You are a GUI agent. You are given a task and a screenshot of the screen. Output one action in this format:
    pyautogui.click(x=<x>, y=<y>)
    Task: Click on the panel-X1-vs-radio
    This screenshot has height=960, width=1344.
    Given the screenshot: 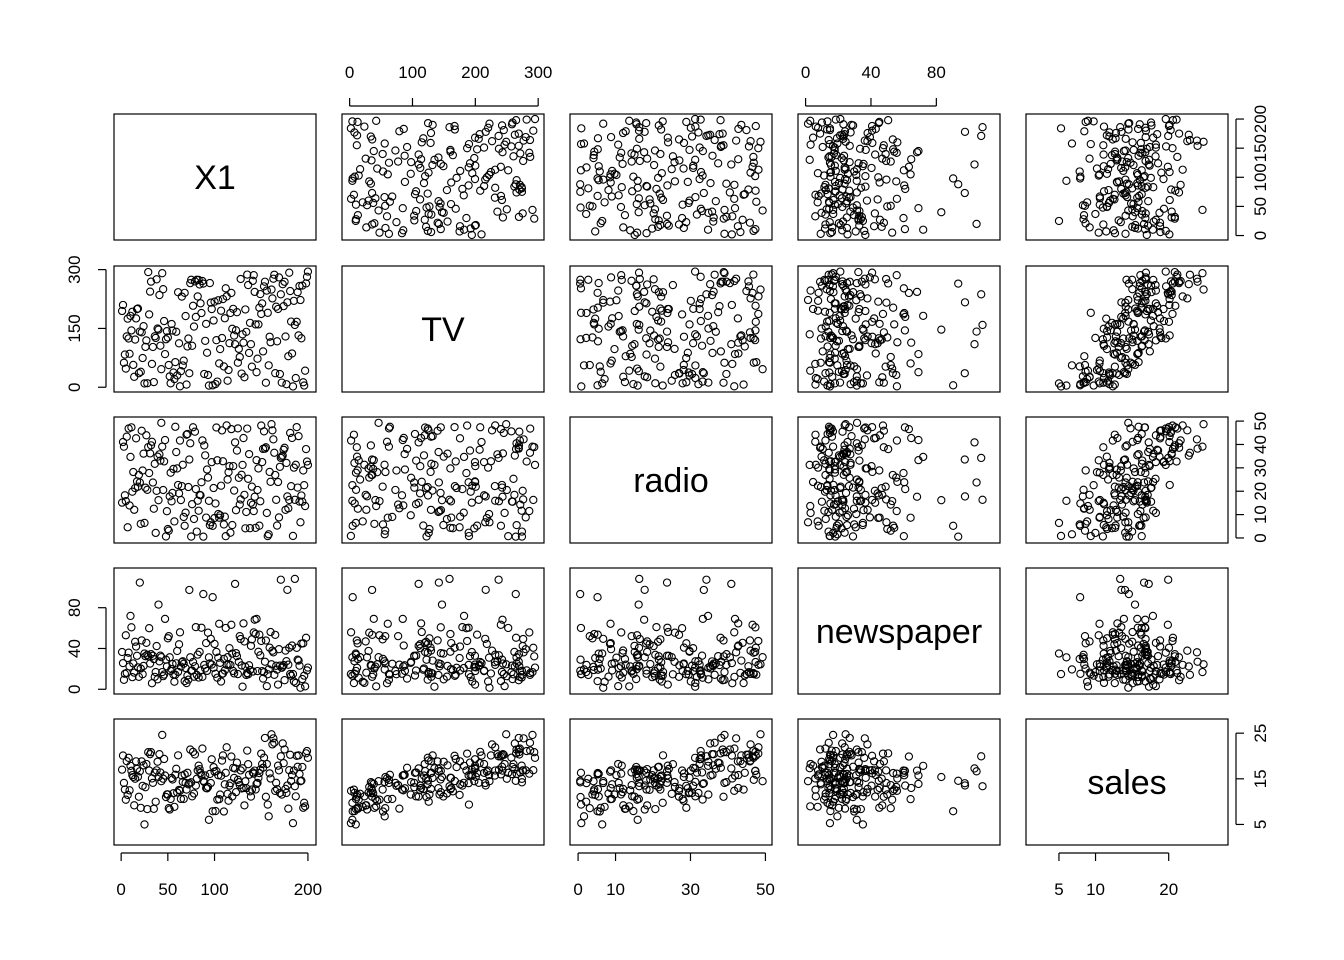 What is the action you would take?
    pyautogui.click(x=671, y=177)
    